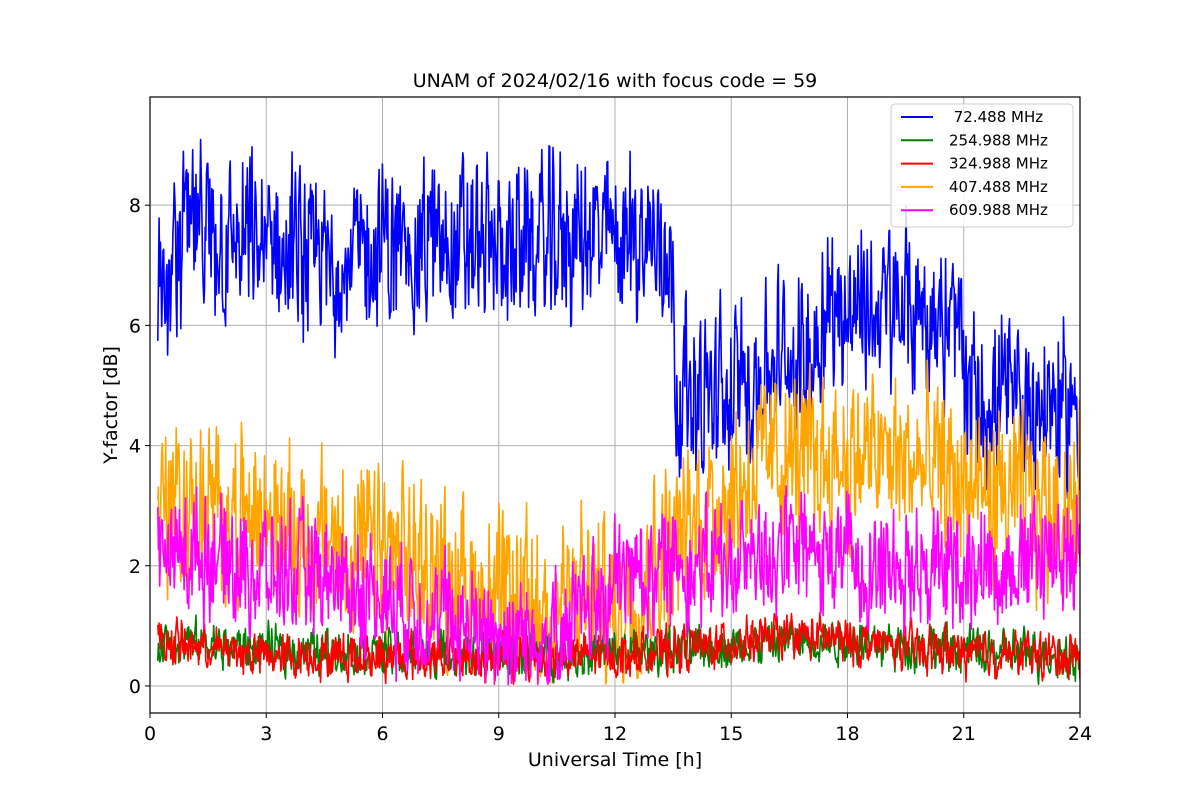 The image size is (1200, 800). I want to click on y-tick-label: 8, so click(135, 206).